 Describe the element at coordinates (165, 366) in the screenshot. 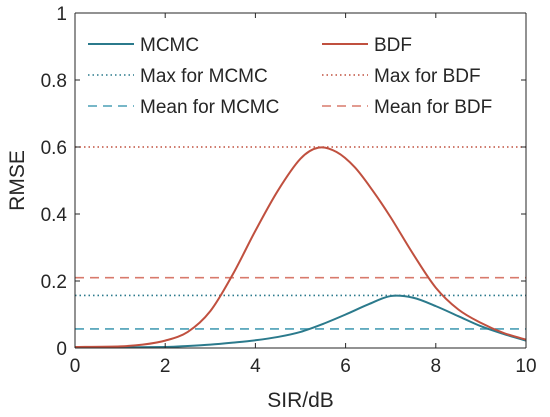

I see `x-tick-label: 2` at that location.